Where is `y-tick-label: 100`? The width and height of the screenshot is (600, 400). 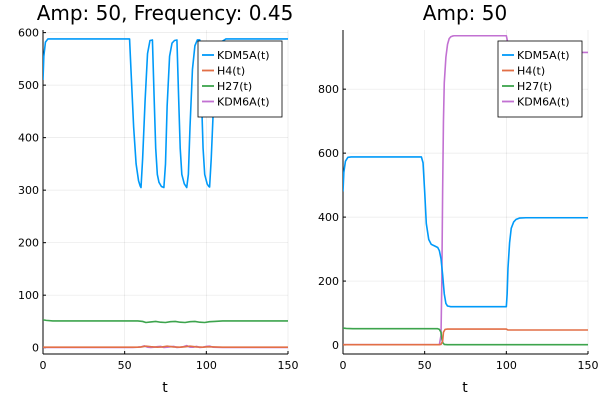 y-tick-label: 100 is located at coordinates (28, 295).